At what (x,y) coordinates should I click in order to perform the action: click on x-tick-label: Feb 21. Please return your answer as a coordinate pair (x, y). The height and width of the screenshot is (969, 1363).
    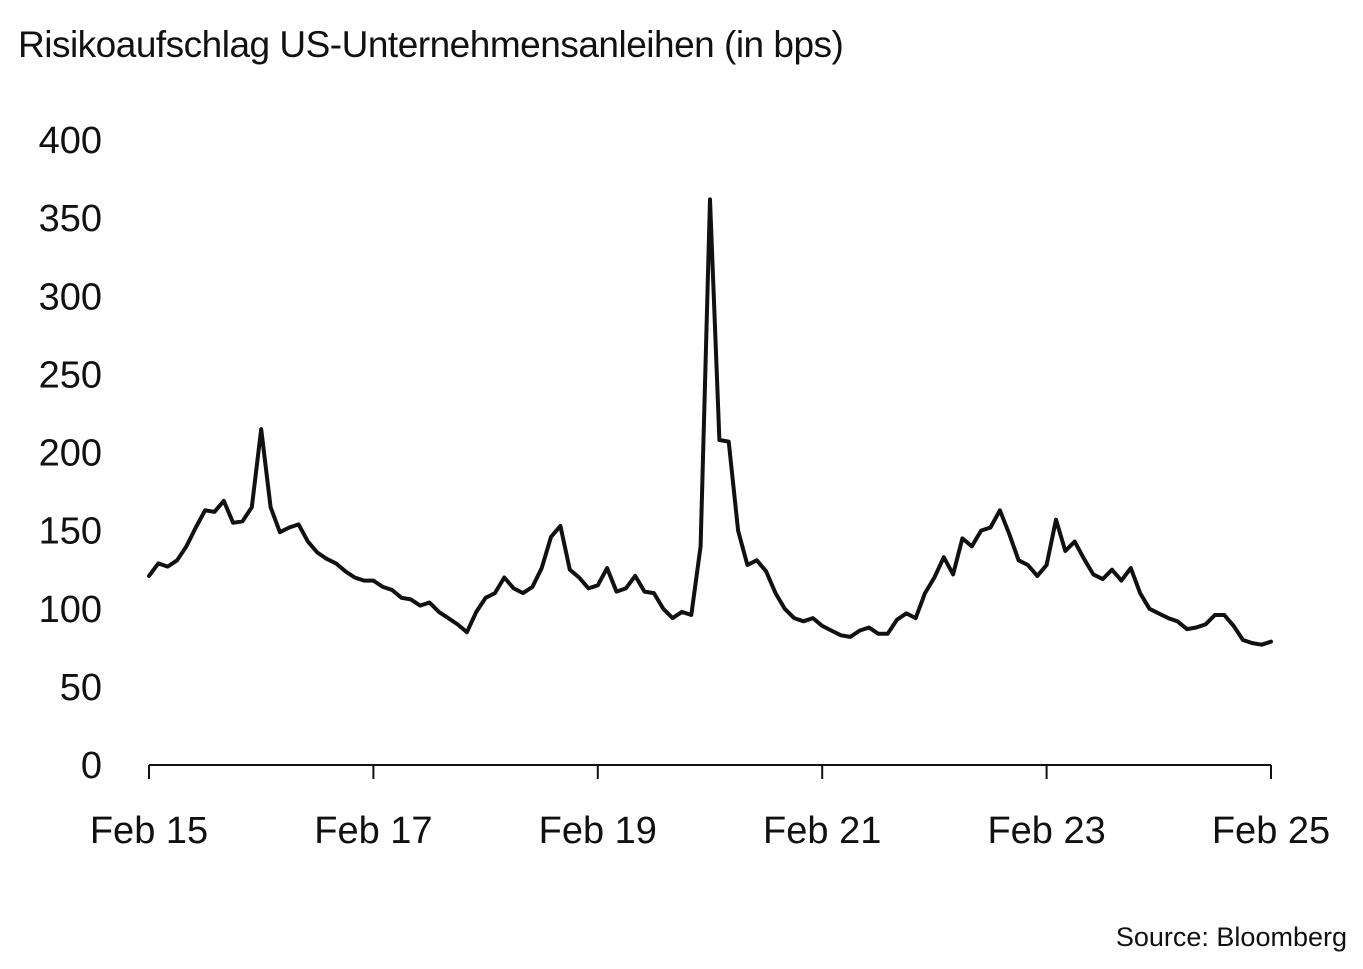
    Looking at the image, I should click on (822, 831).